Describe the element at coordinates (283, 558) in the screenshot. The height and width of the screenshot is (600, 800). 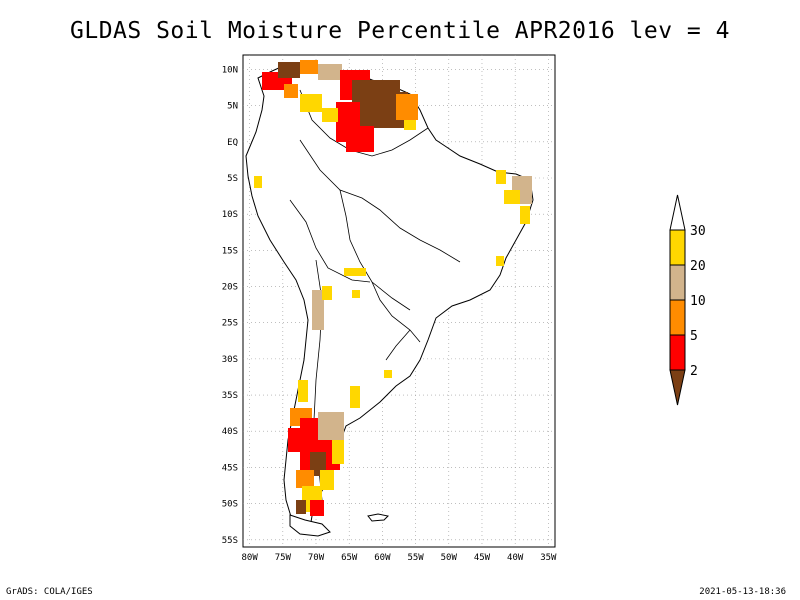
I see `lon-tick-label: 75W` at that location.